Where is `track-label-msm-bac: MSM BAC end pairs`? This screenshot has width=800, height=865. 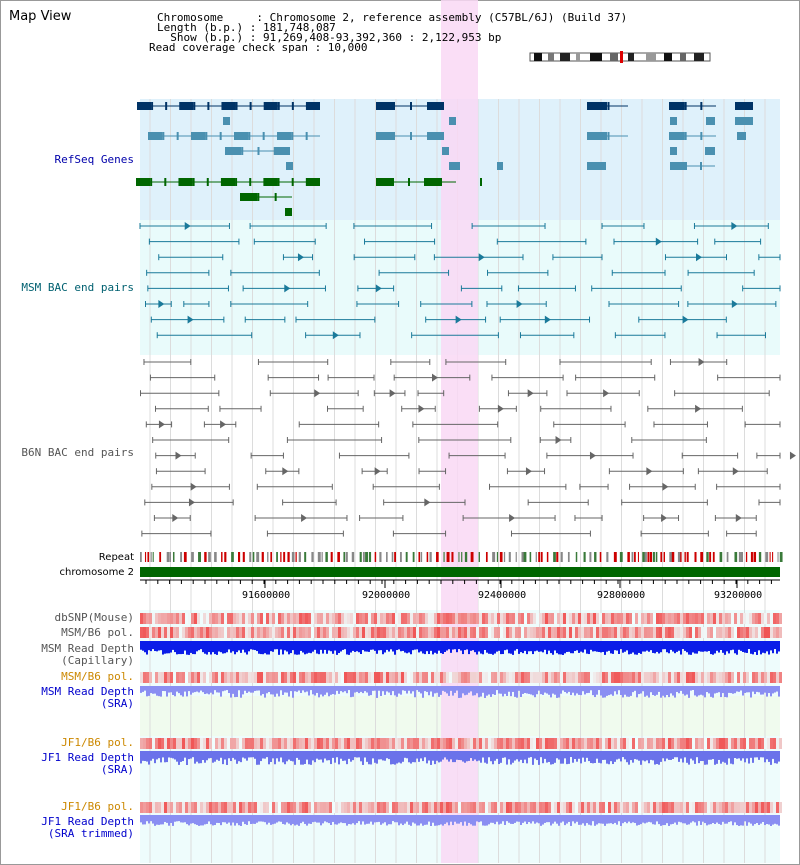
track-label-msm-bac: MSM BAC end pairs is located at coordinates (77, 287).